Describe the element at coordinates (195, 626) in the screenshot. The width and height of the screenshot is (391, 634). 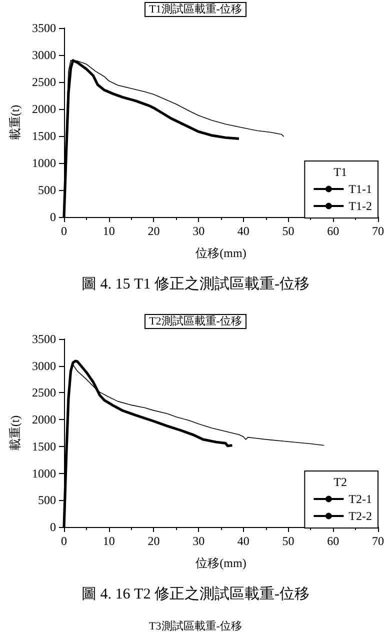
I see `text: T3測試區載重-位移` at that location.